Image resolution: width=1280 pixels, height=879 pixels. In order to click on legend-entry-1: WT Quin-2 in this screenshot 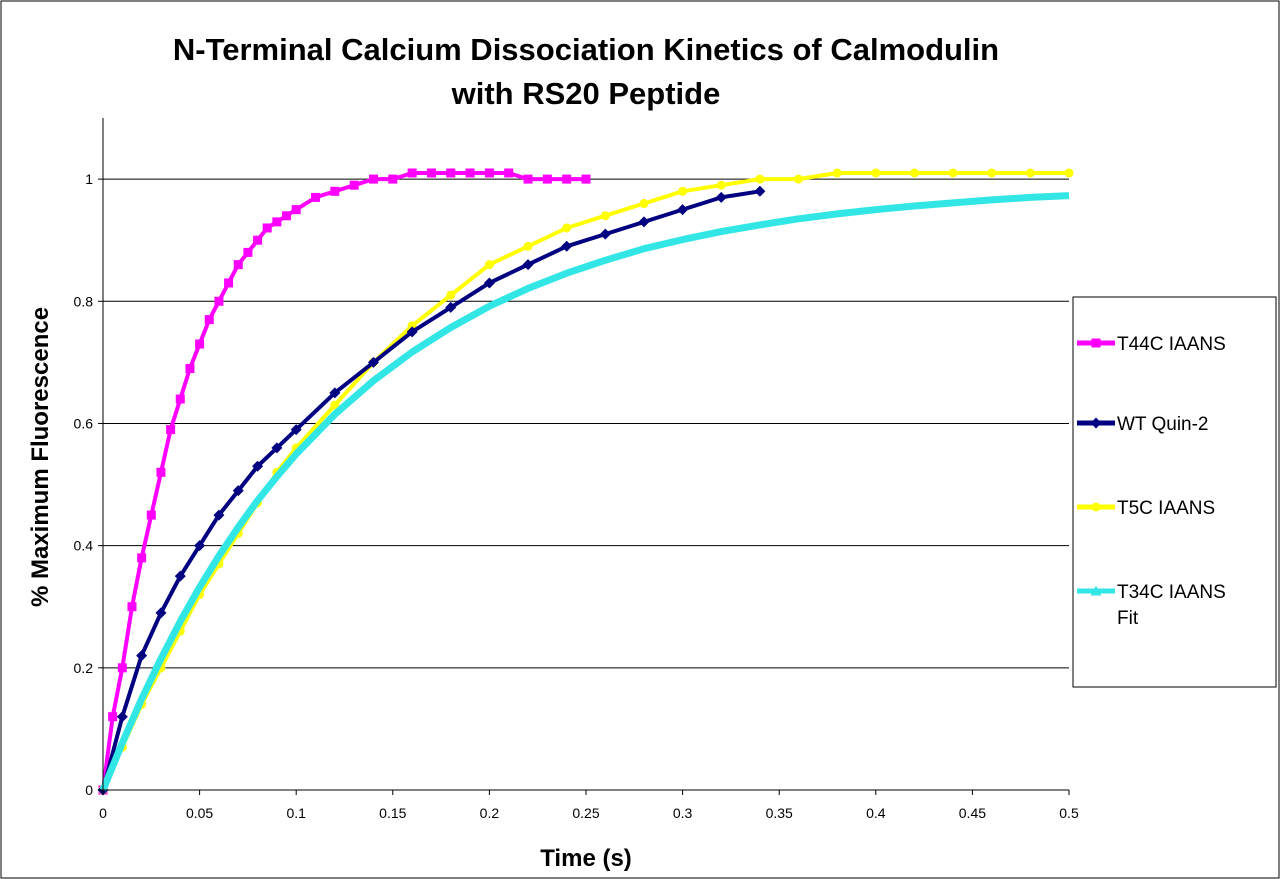, I will do `click(1143, 424)`.